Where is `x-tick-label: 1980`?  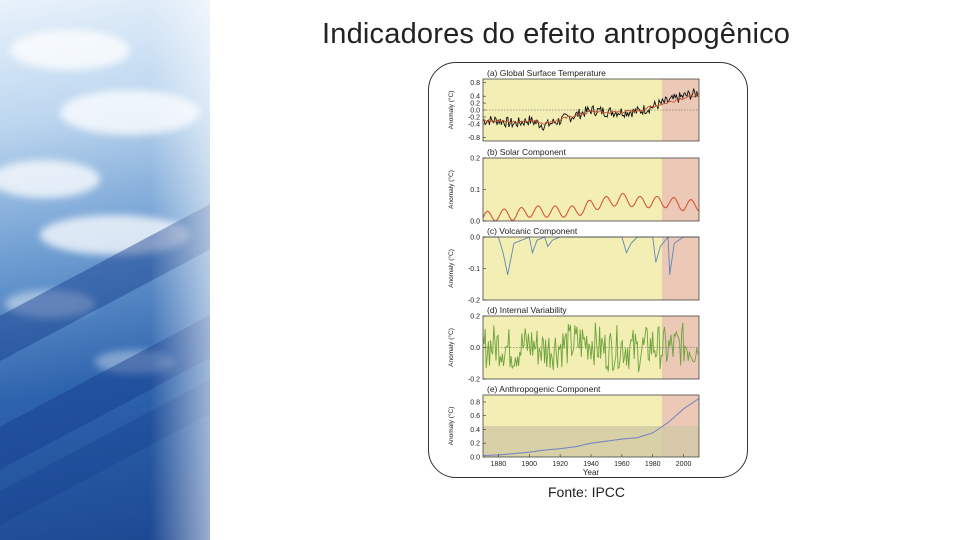
x-tick-label: 1980 is located at coordinates (653, 464).